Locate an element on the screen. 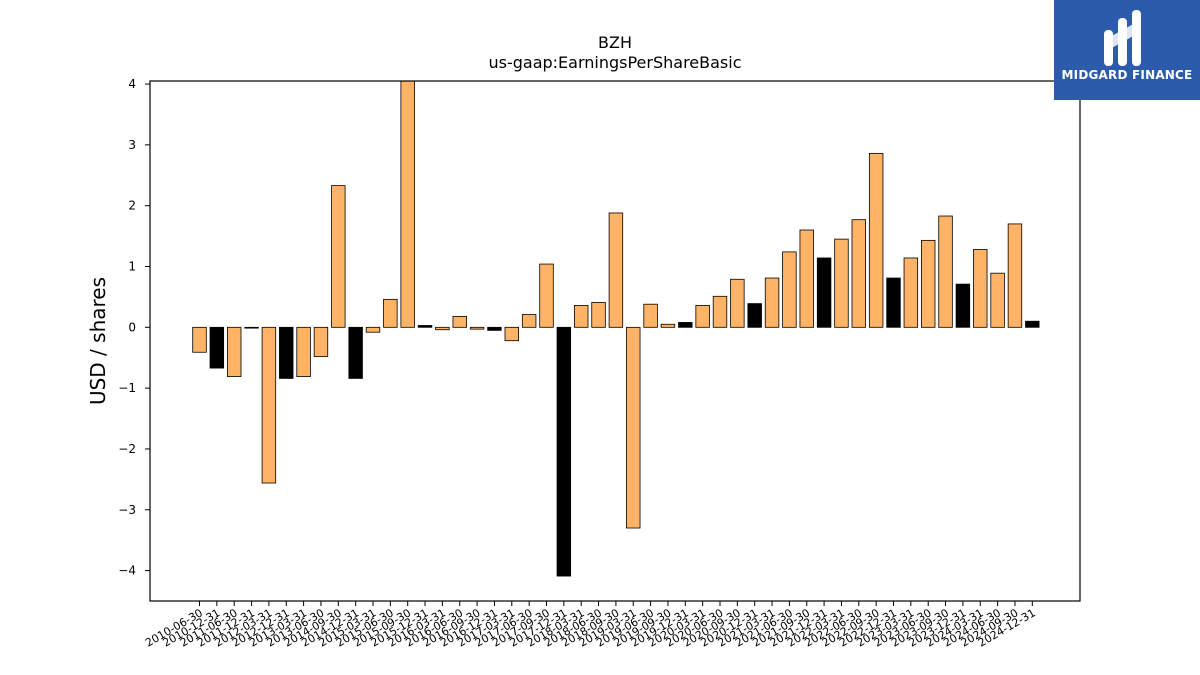 Image resolution: width=1200 pixels, height=675 pixels. y-tick-label: 2 is located at coordinates (132, 206).